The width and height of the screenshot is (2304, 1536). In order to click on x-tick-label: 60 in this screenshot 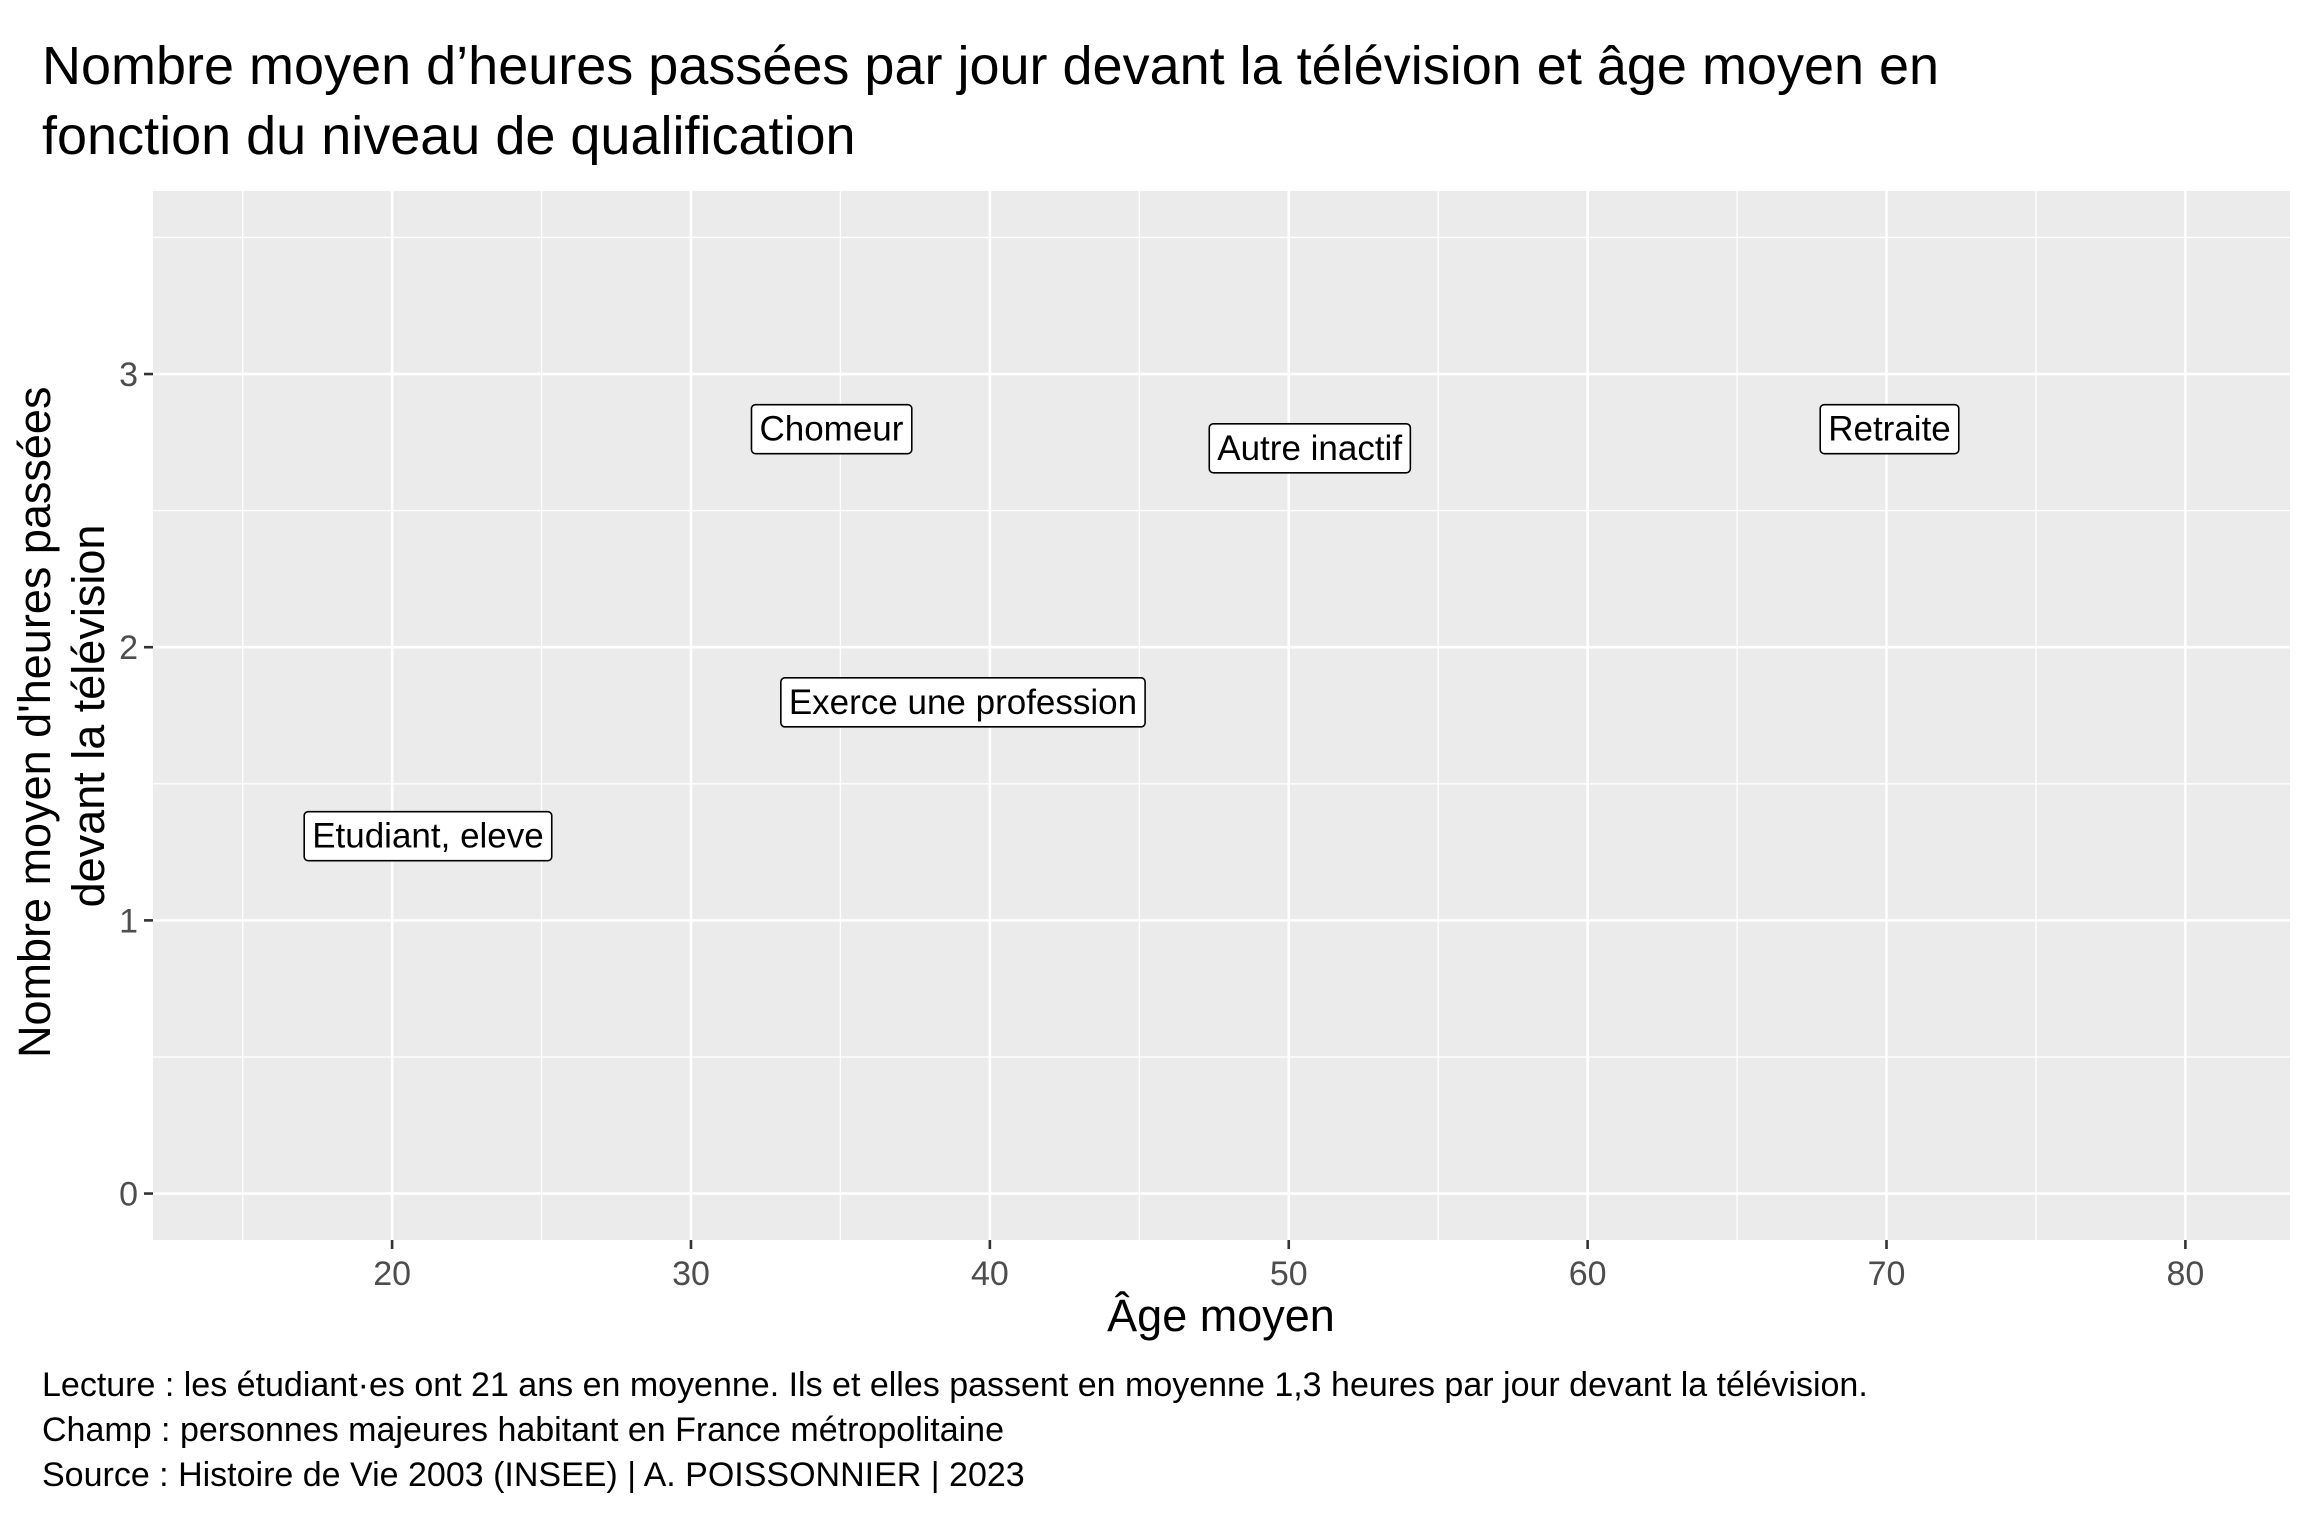, I will do `click(1588, 1274)`.